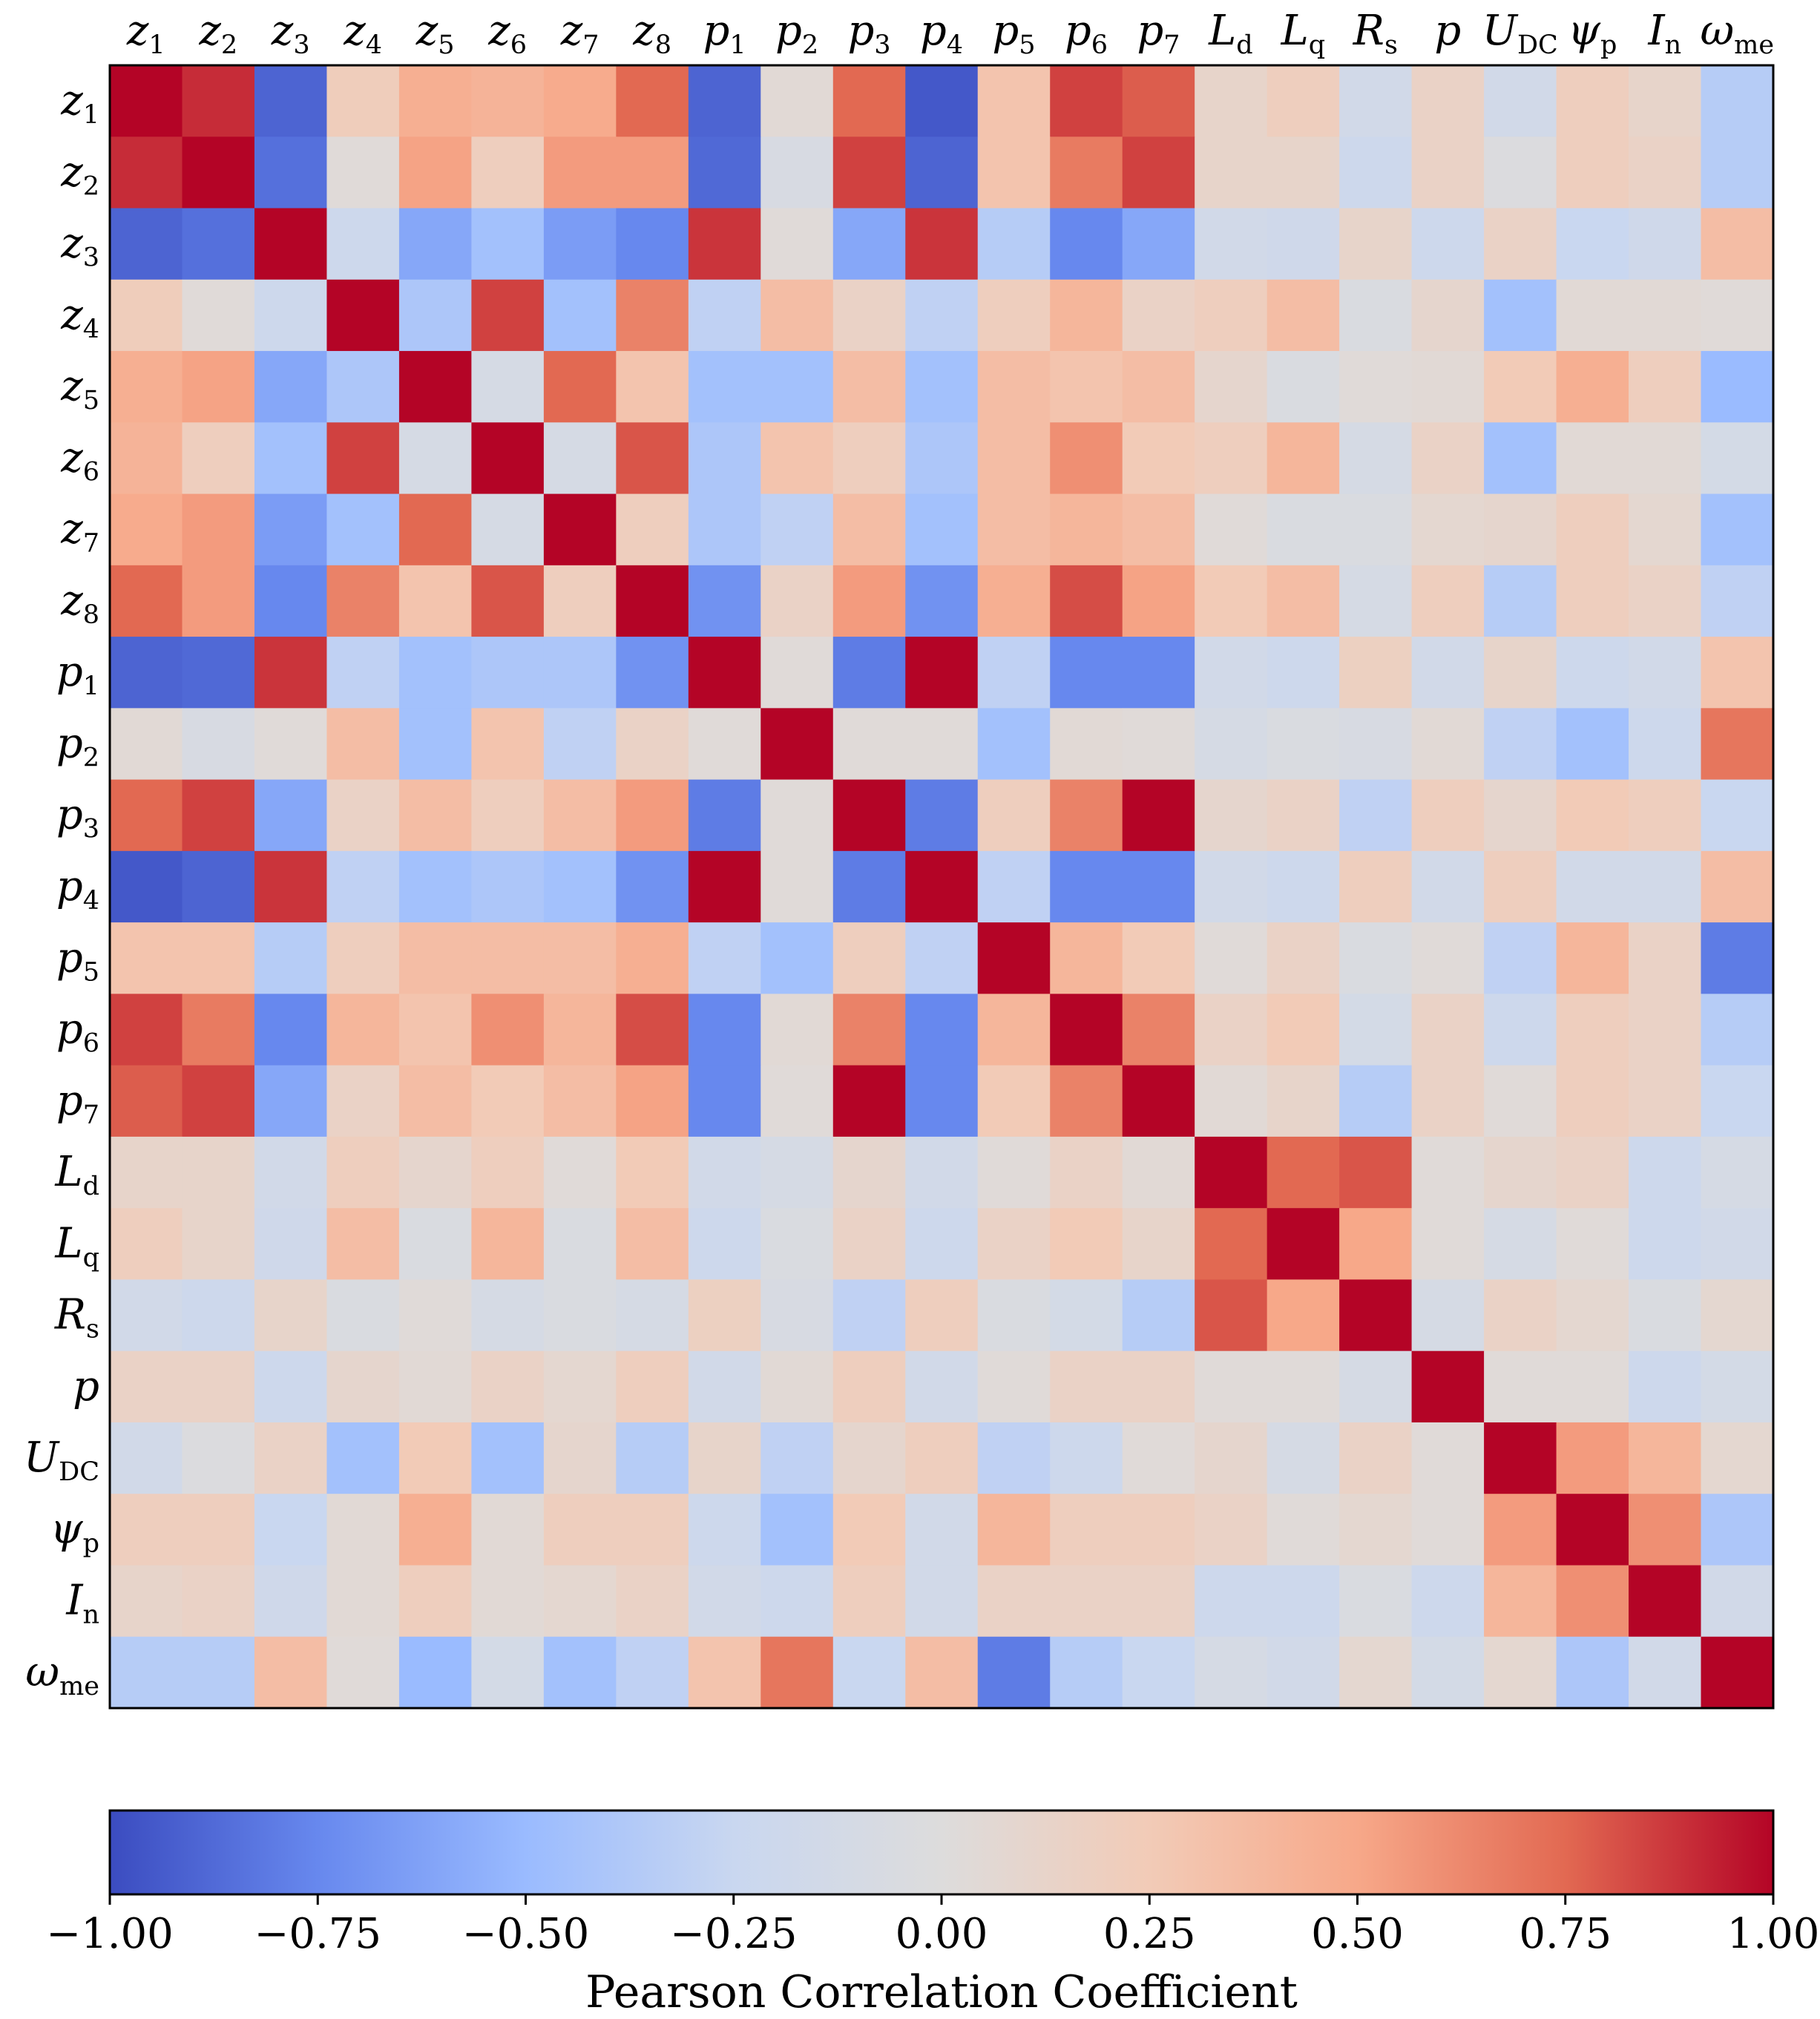  I want to click on tick-label: z4, so click(363, 33).